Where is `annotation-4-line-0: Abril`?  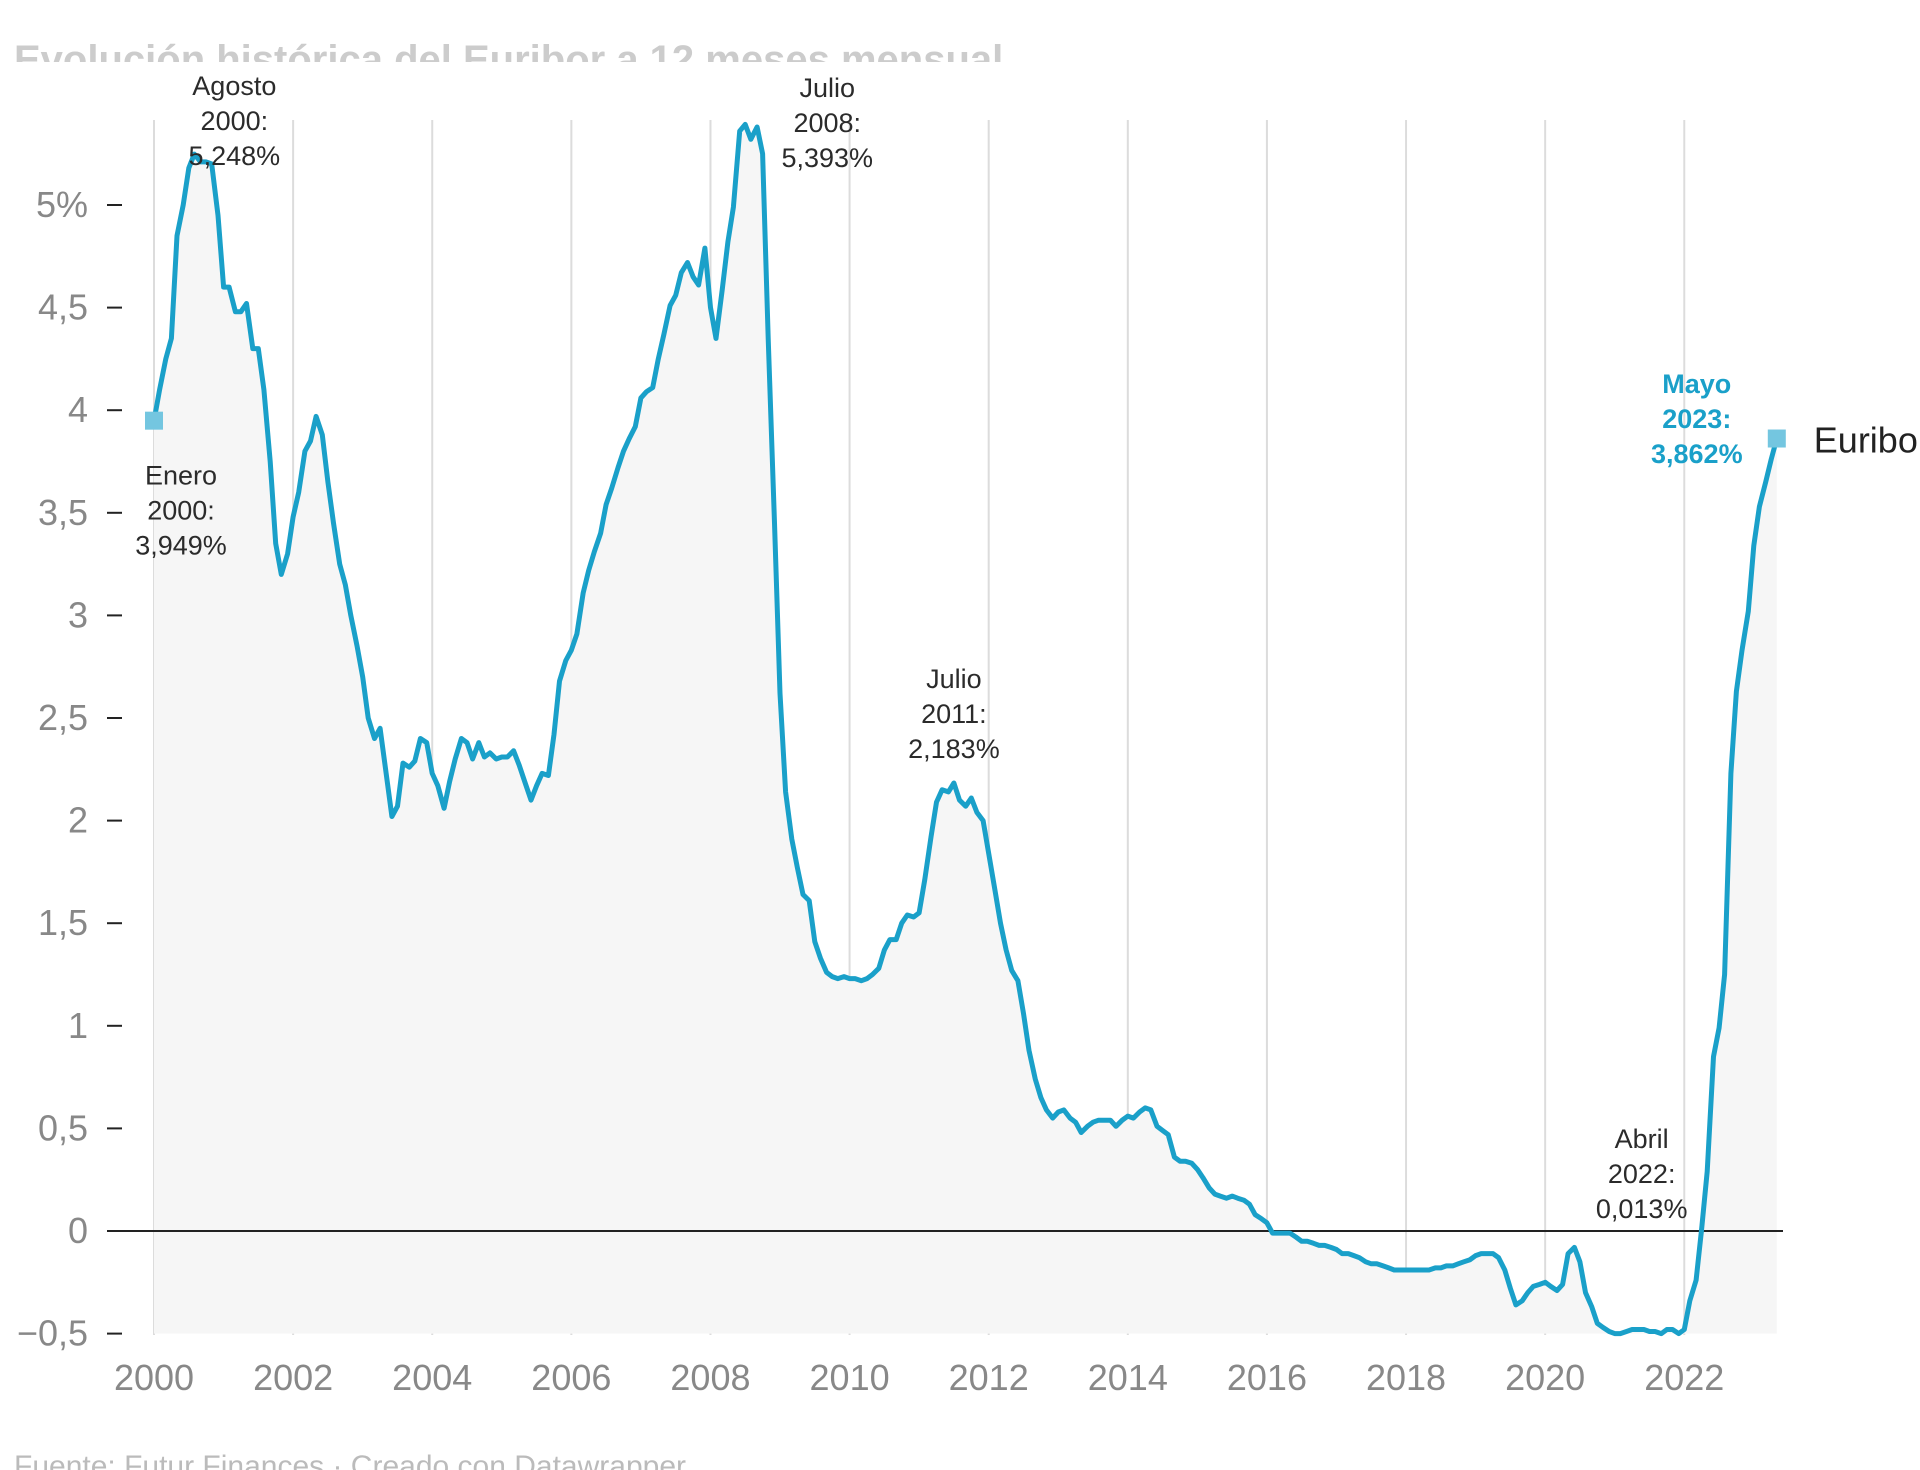
annotation-4-line-0: Abril is located at coordinates (1642, 1139).